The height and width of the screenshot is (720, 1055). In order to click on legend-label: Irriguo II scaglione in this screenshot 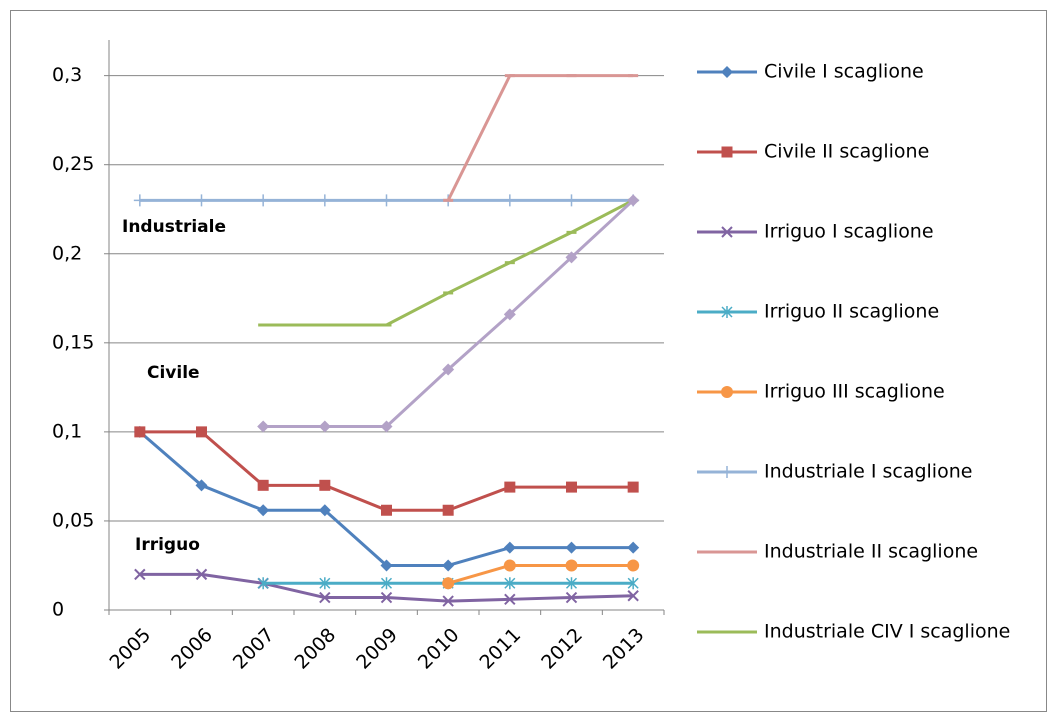, I will do `click(851, 312)`.